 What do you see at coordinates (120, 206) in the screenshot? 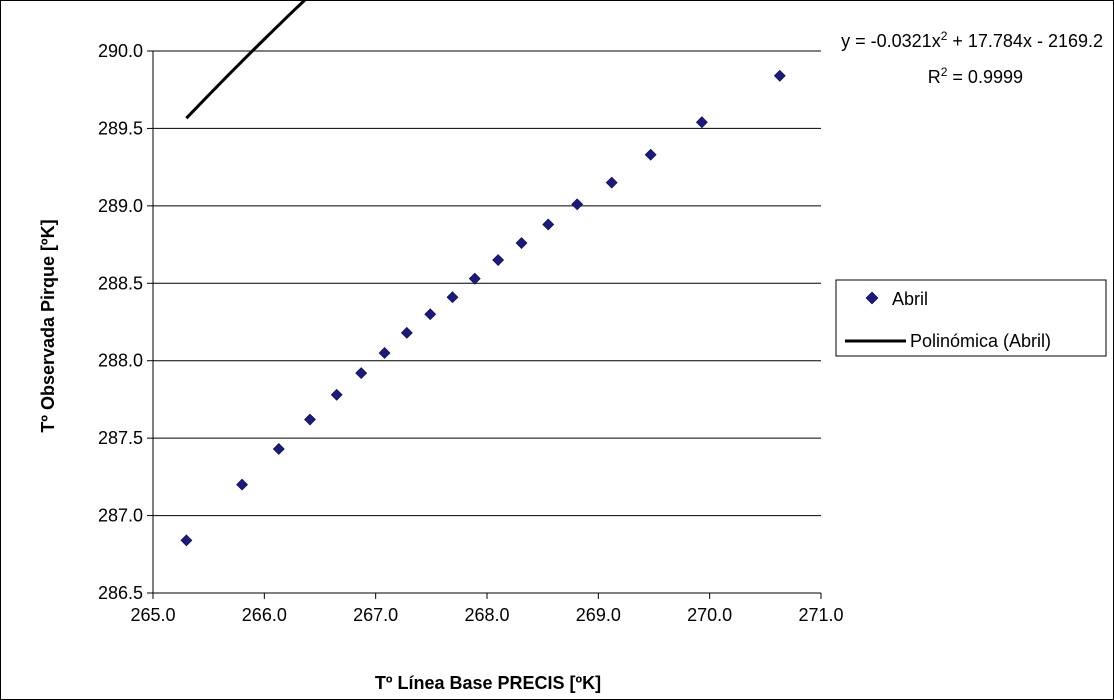
I see `y-tick-label: 289.0` at bounding box center [120, 206].